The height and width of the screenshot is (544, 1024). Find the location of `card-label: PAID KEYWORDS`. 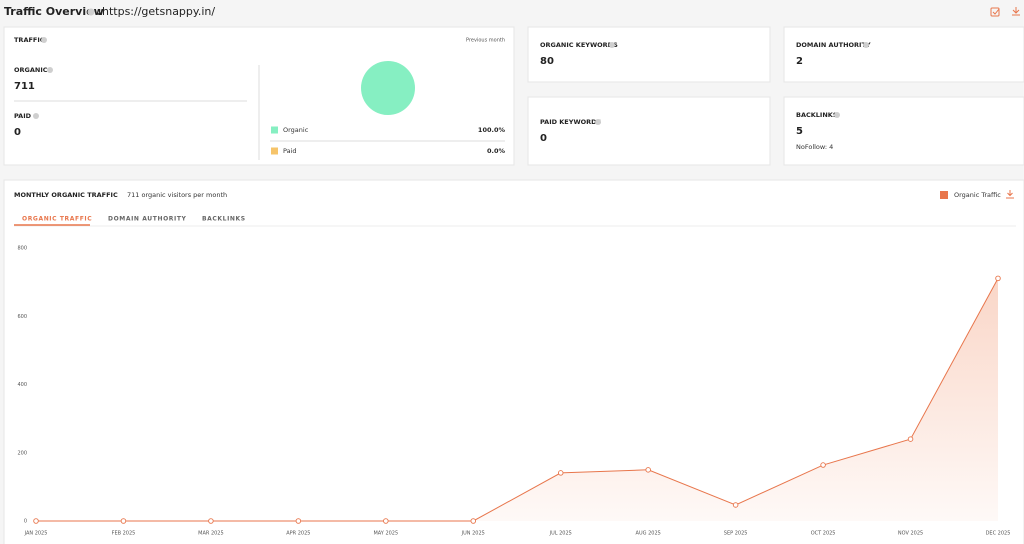

card-label: PAID KEYWORDS is located at coordinates (571, 122).